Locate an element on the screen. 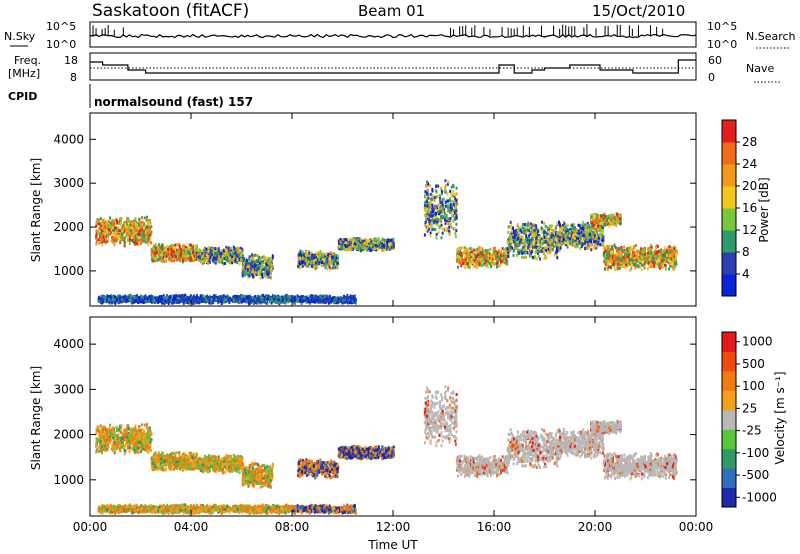  noise-search-label: N.Search is located at coordinates (771, 36).